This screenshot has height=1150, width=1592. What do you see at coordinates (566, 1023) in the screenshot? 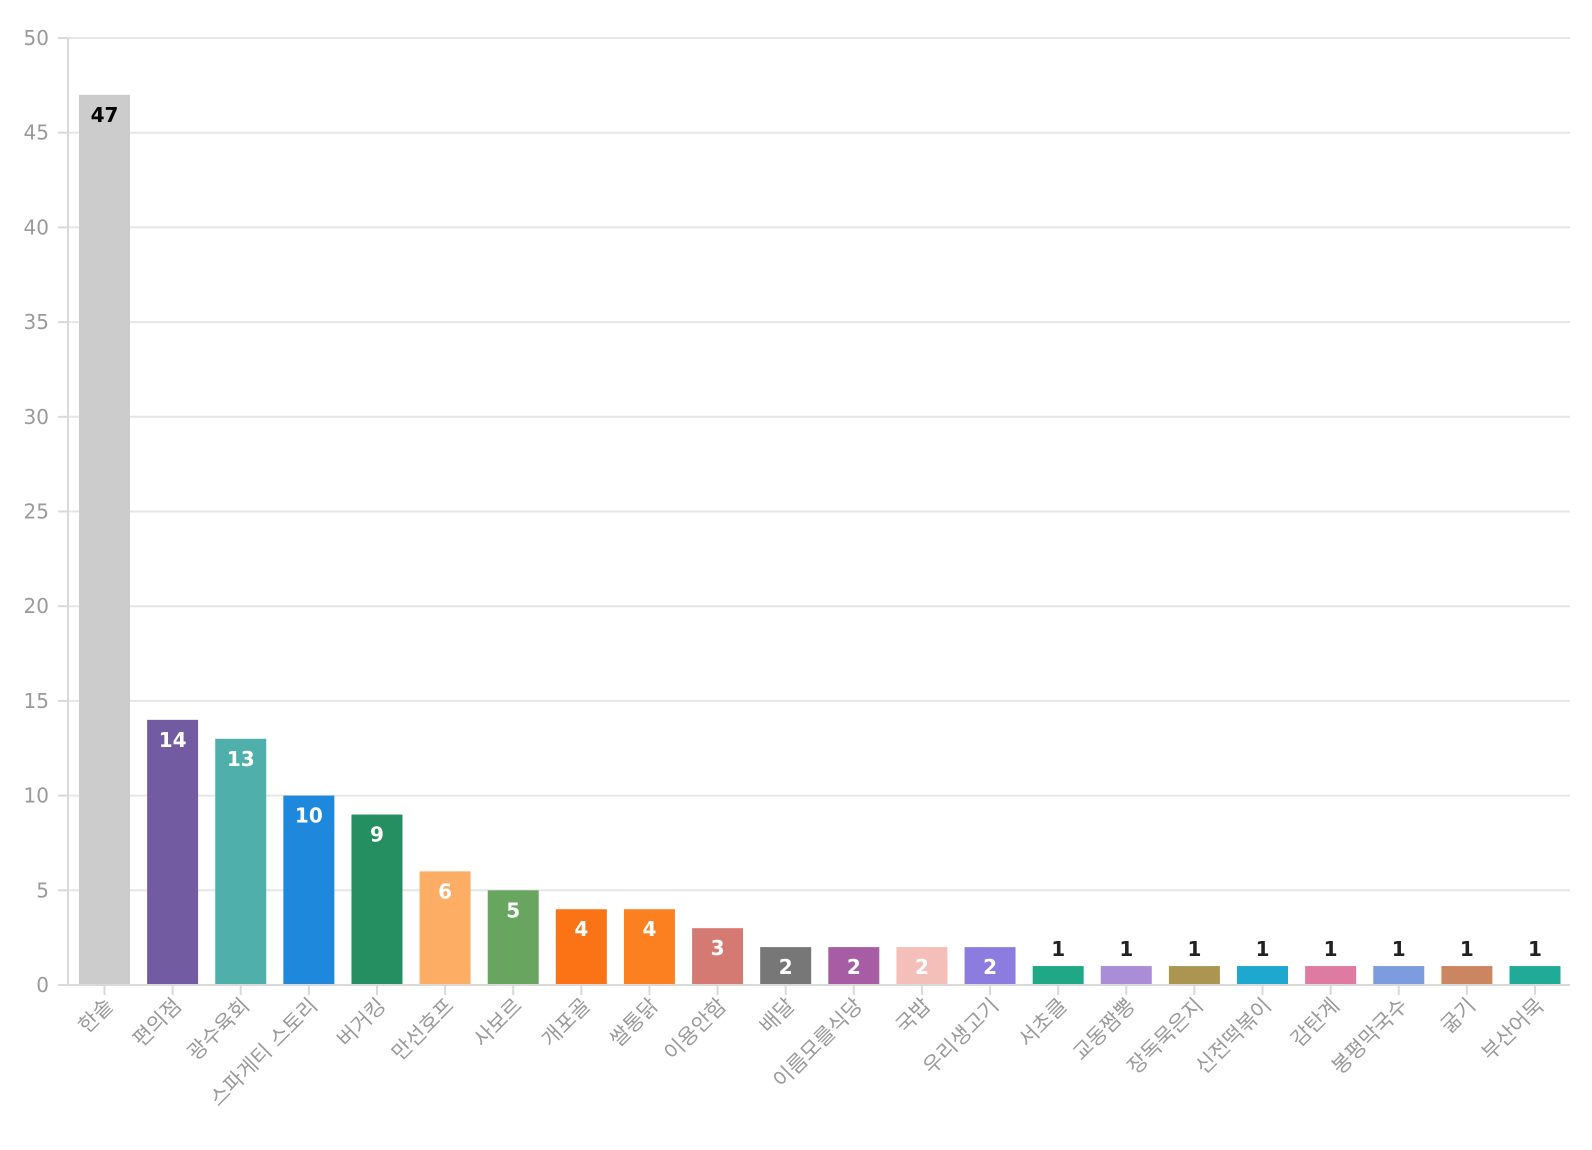
I see `x-tick-label: 개포골` at bounding box center [566, 1023].